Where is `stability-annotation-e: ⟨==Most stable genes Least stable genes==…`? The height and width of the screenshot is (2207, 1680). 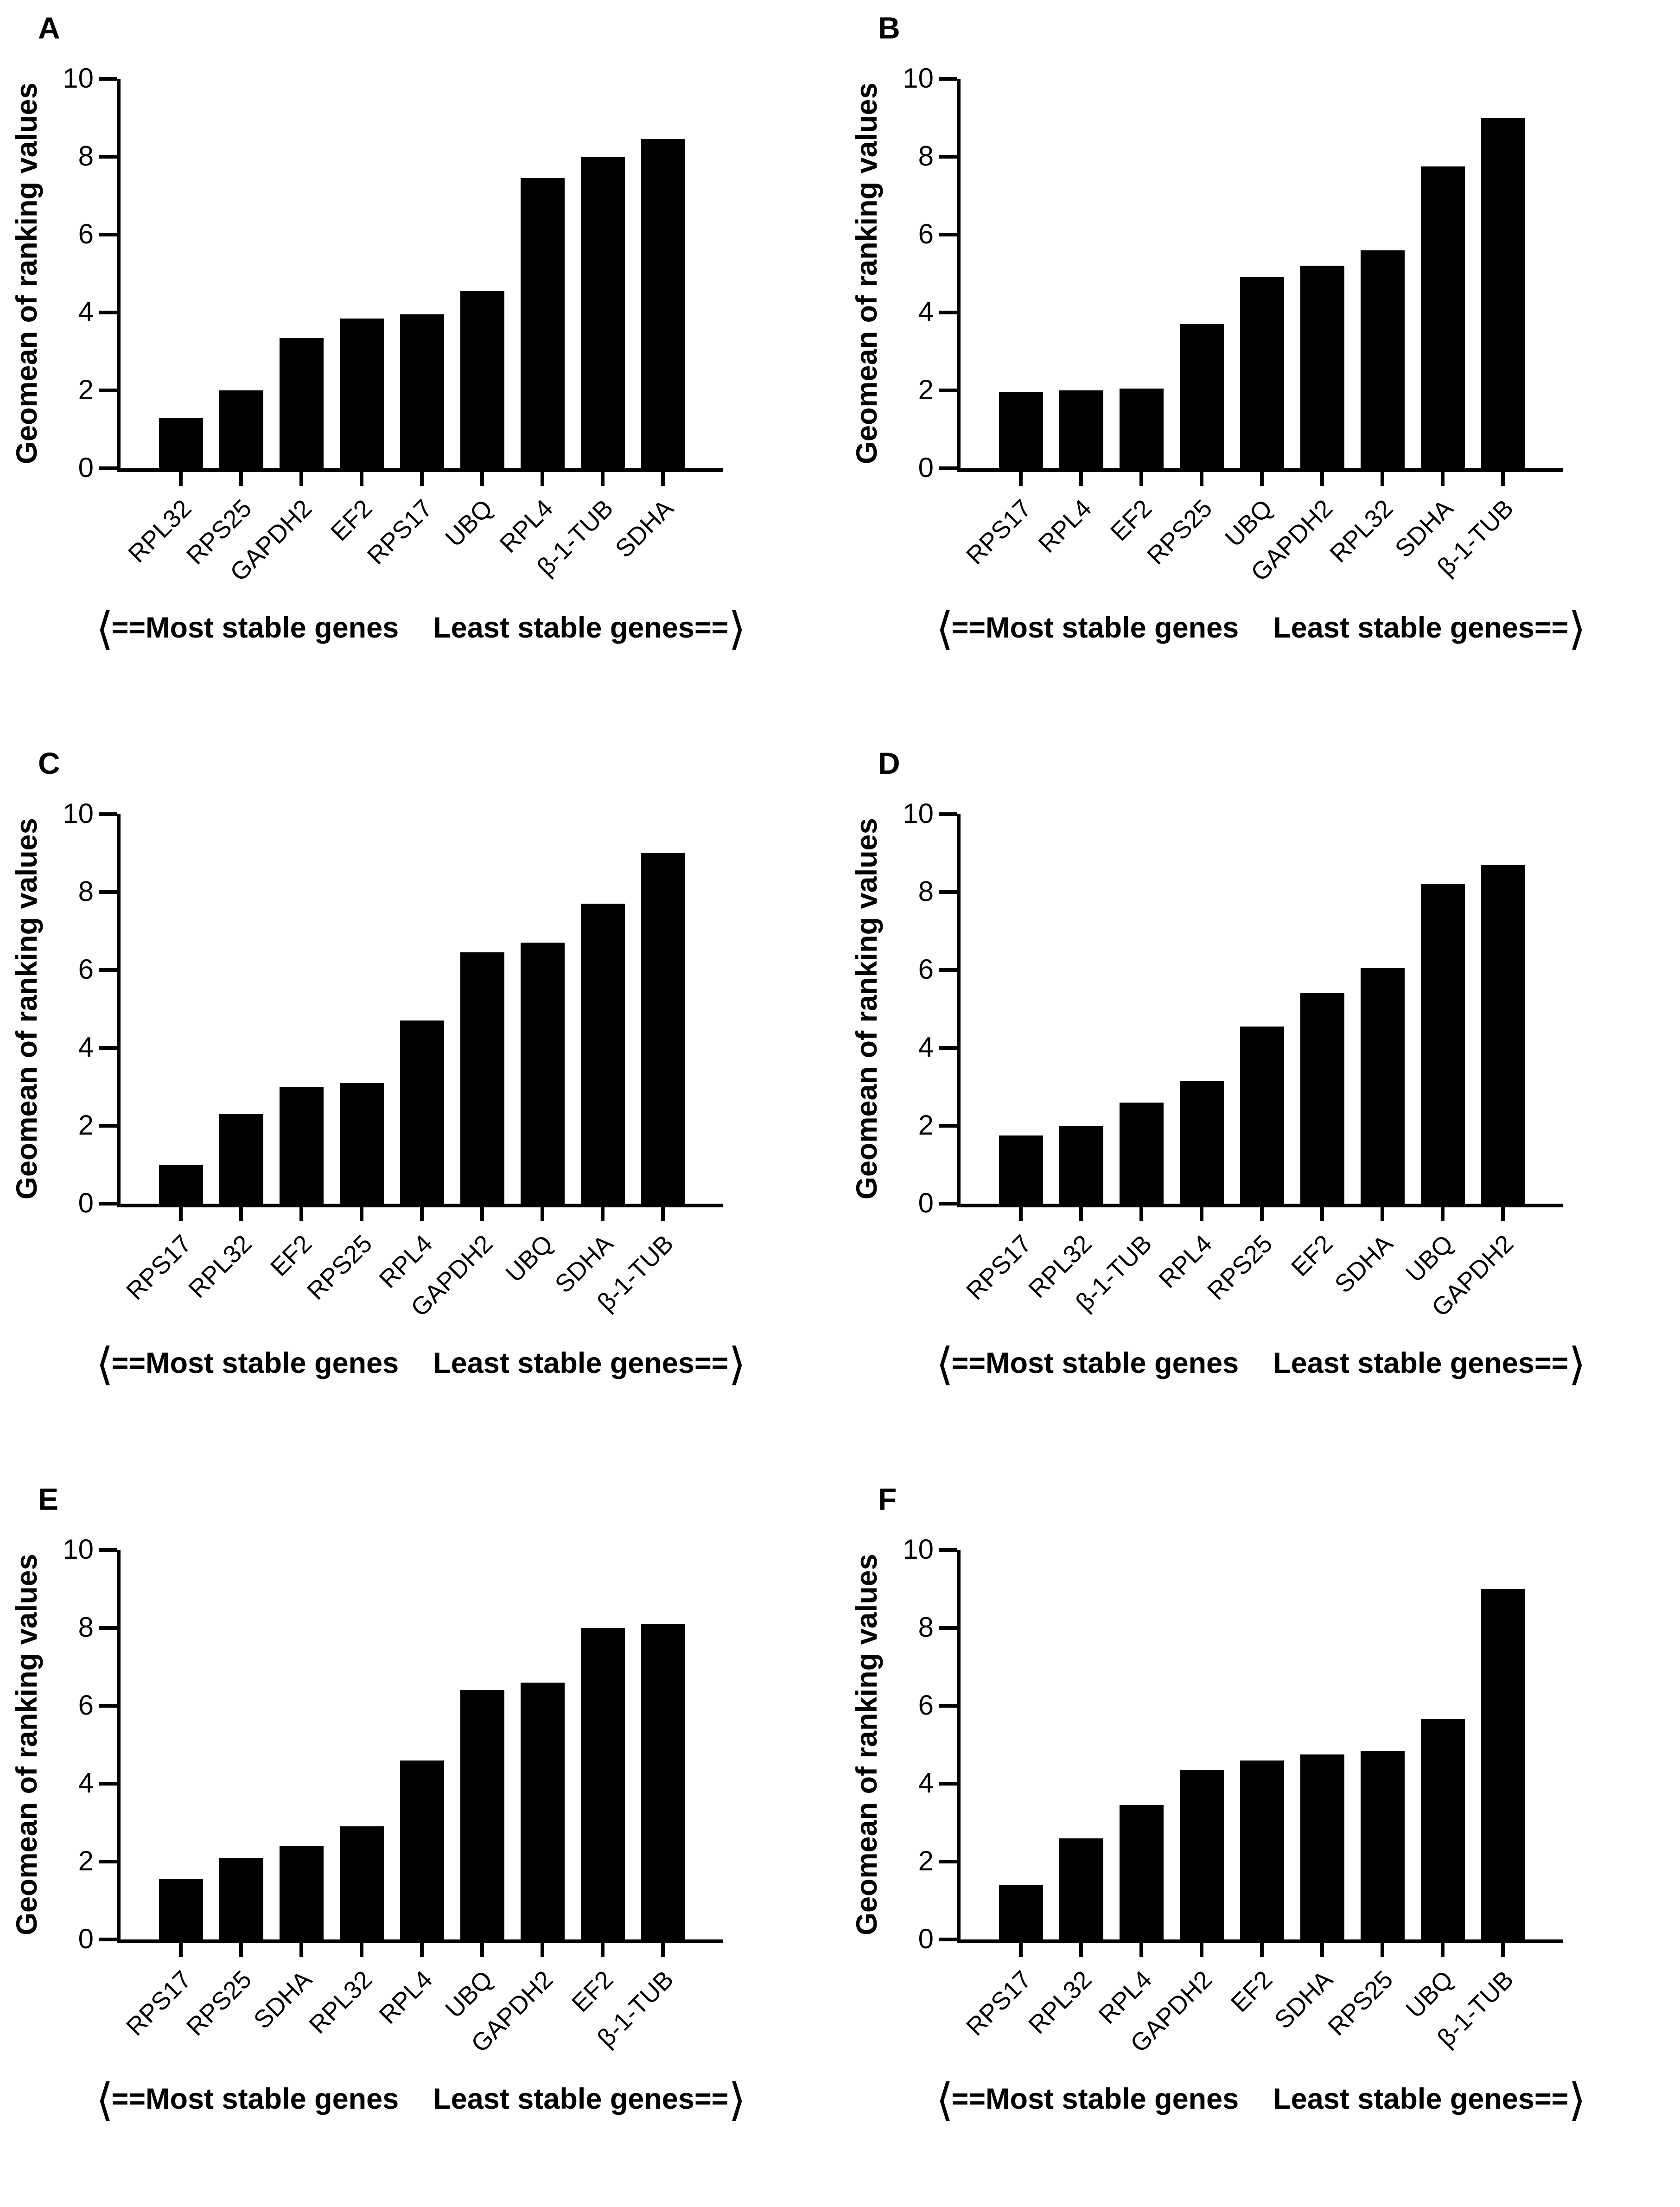
stability-annotation-e: ⟨==Most stable genes Least stable genes==… is located at coordinates (420, 2100).